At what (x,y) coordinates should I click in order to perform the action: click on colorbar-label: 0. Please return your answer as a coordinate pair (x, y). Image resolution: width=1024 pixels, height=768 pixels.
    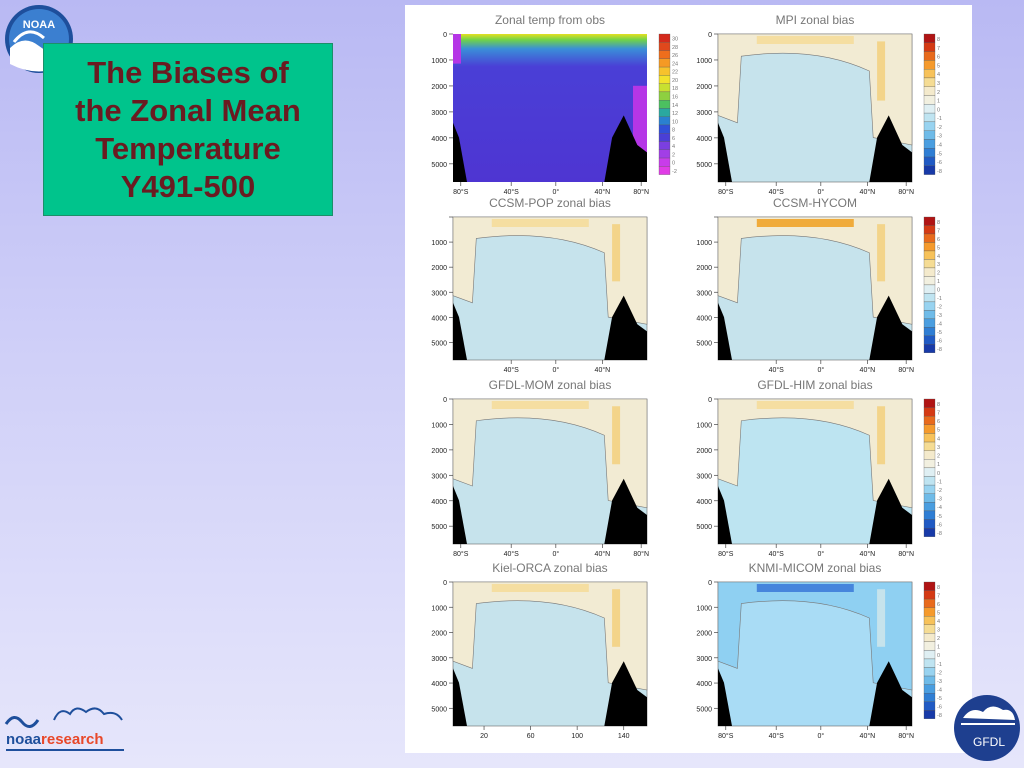
    Looking at the image, I should click on (938, 291).